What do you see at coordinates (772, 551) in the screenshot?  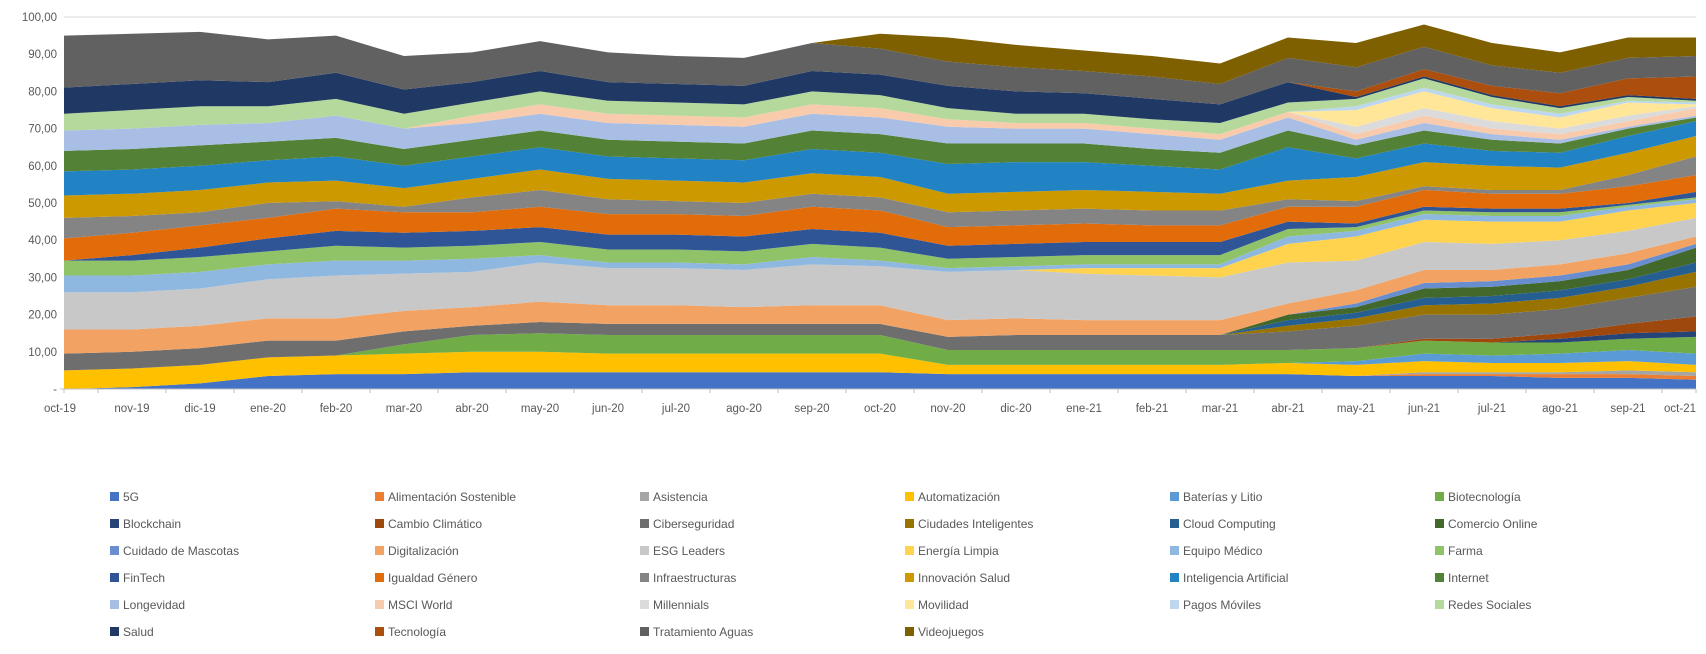 I see `legend-item-esg-leaders: ESG Leaders` at bounding box center [772, 551].